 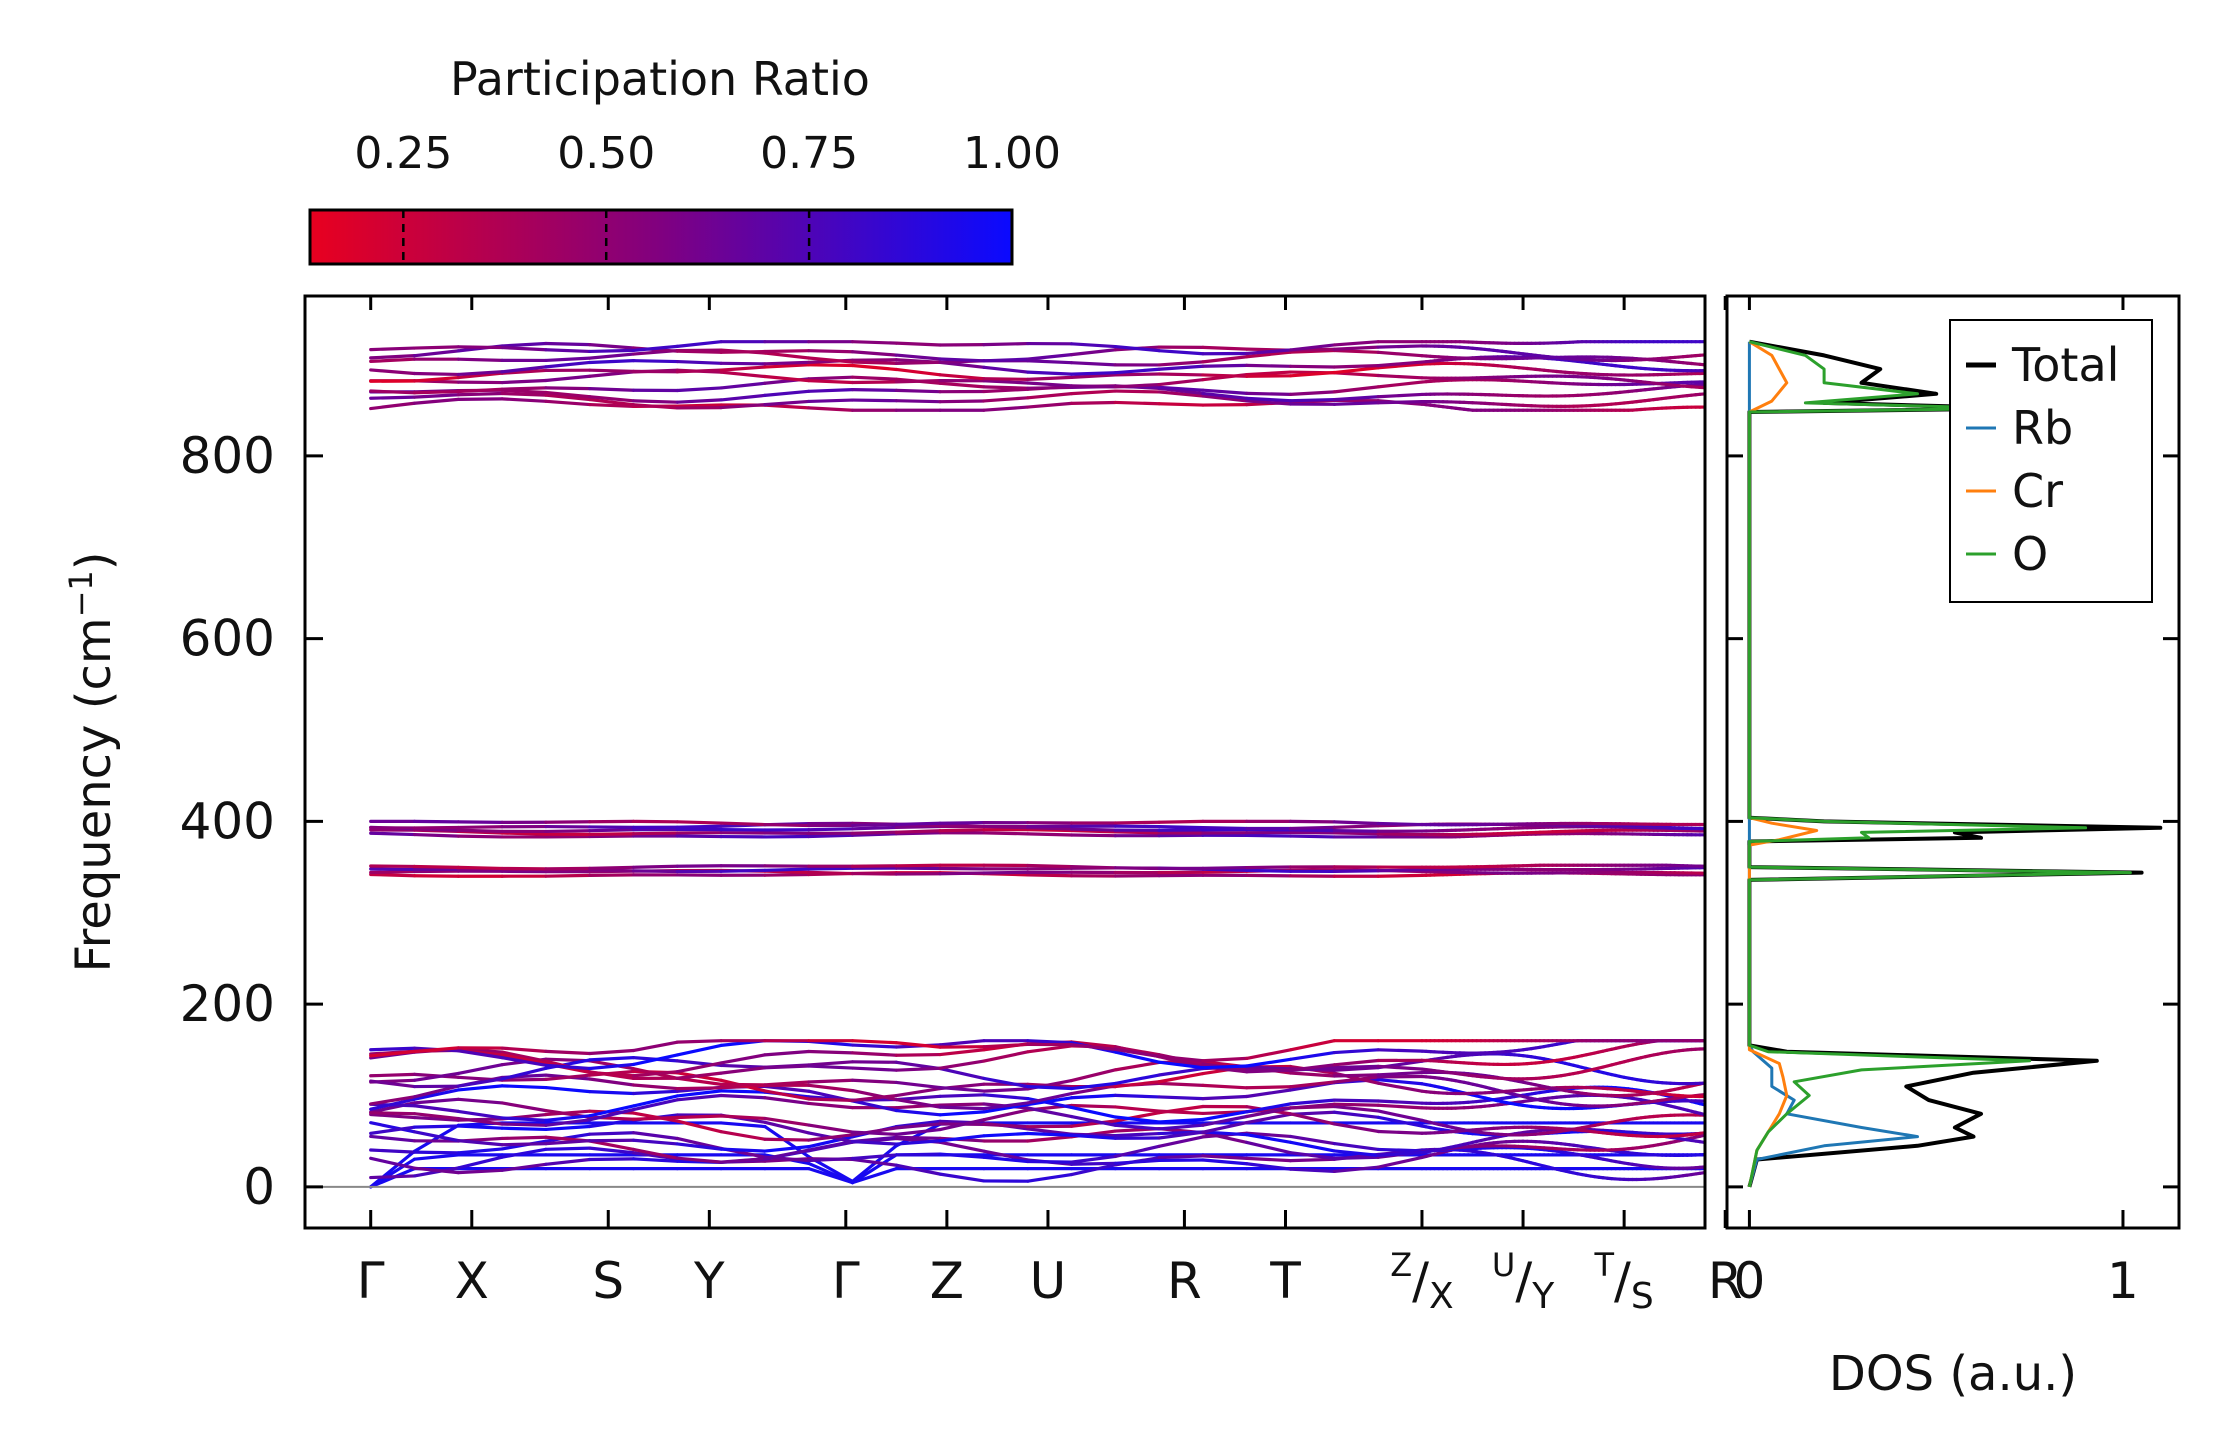 I want to click on kpoint-label: R, so click(x=1184, y=1281).